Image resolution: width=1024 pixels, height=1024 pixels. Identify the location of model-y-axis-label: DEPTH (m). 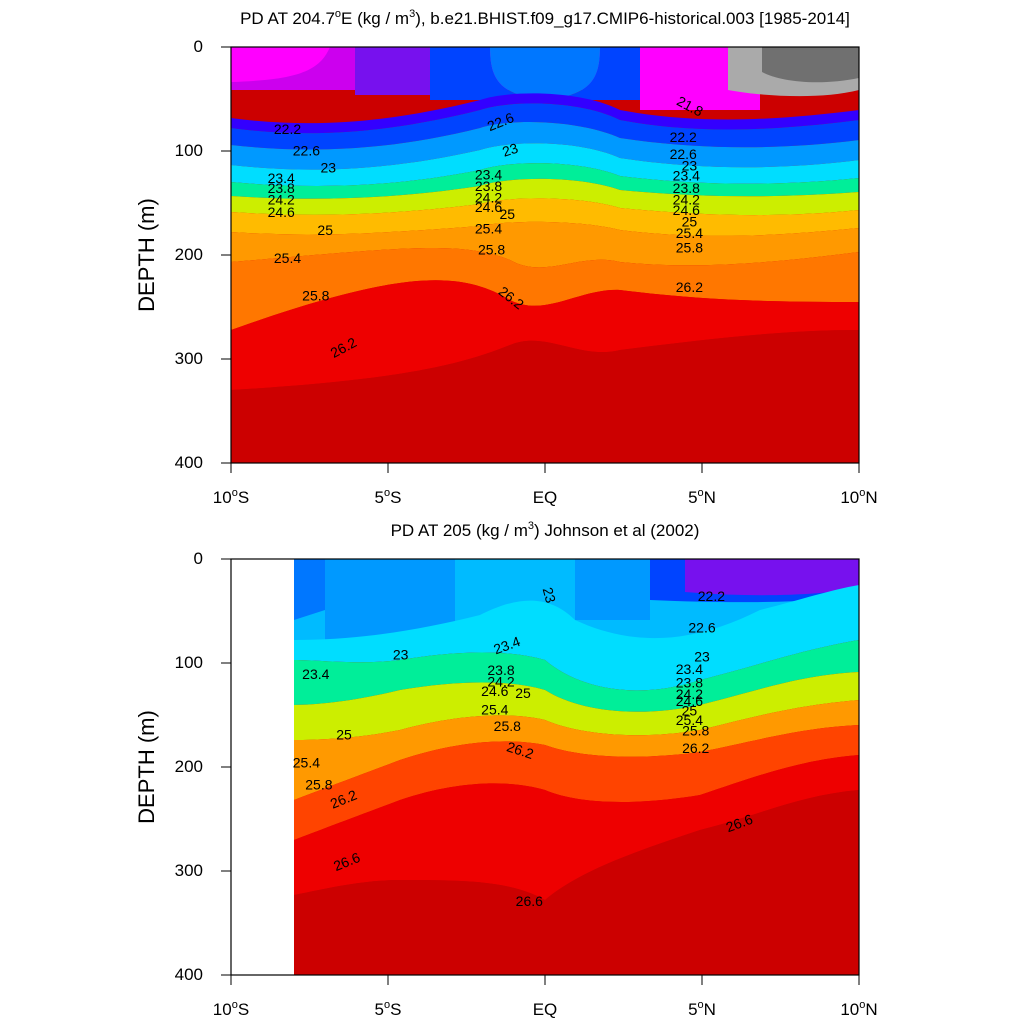
(146, 255).